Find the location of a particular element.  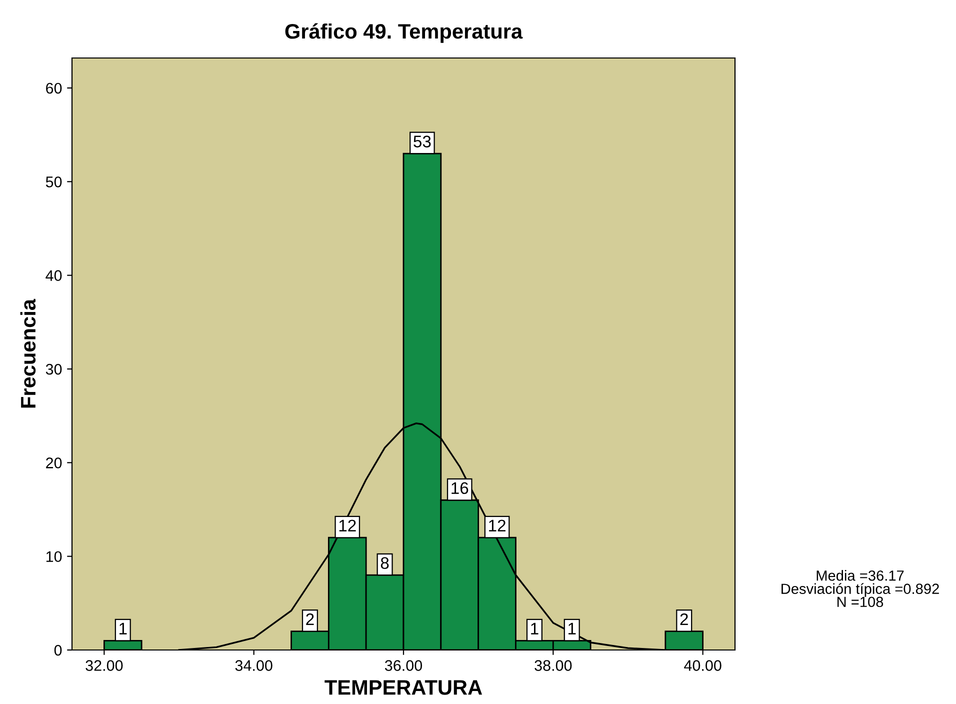

x-tick-label: 32.00 is located at coordinates (104, 665).